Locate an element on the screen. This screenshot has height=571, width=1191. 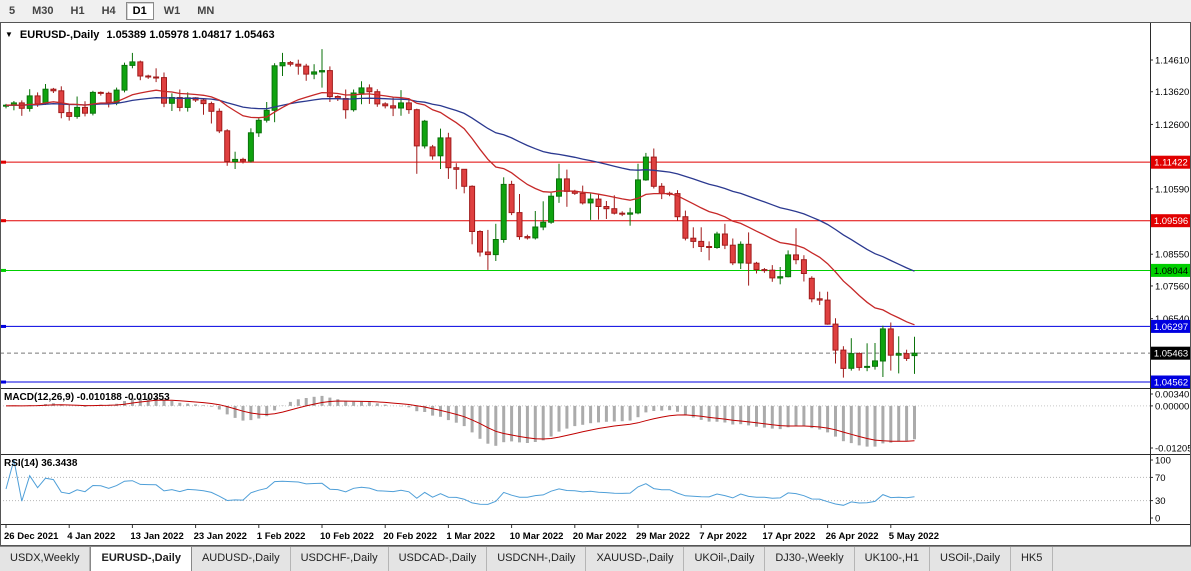
tab-label: UK100-,H1 is located at coordinates (892, 558).